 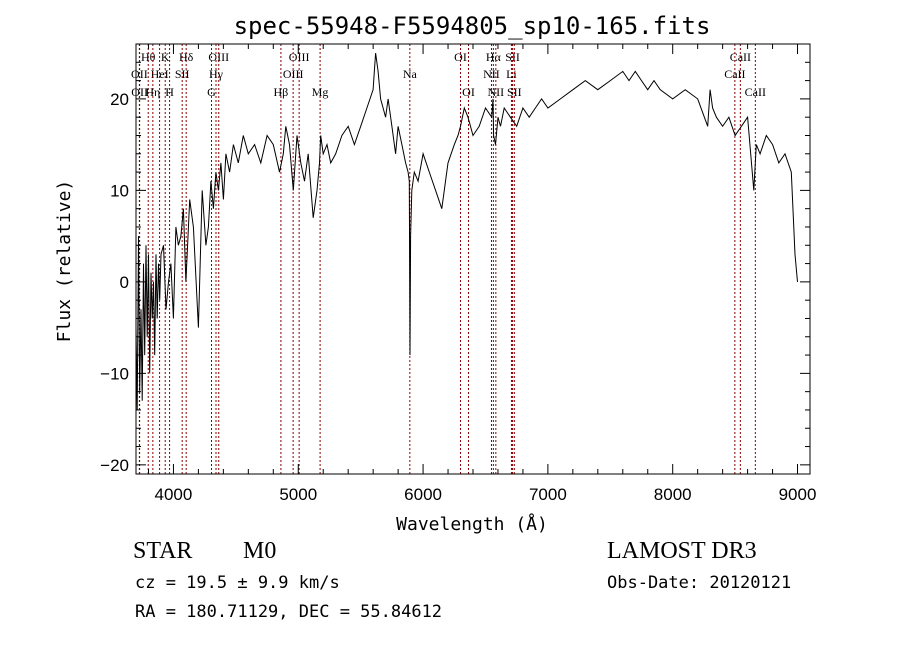 I want to click on x-tick-label: 7000, so click(x=548, y=494).